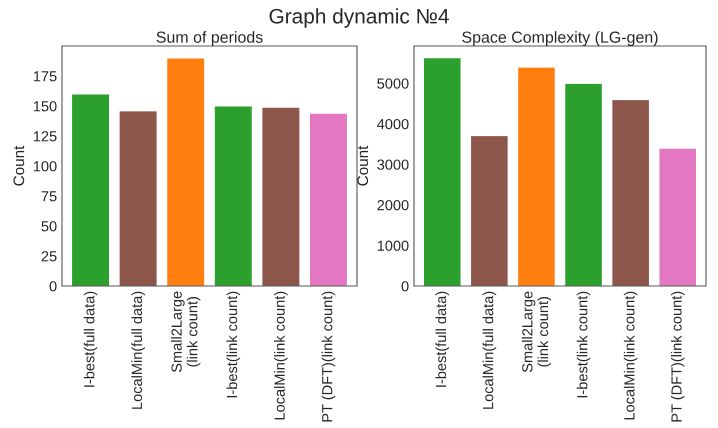  Describe the element at coordinates (45, 106) in the screenshot. I see `y-tick-label: 150` at that location.